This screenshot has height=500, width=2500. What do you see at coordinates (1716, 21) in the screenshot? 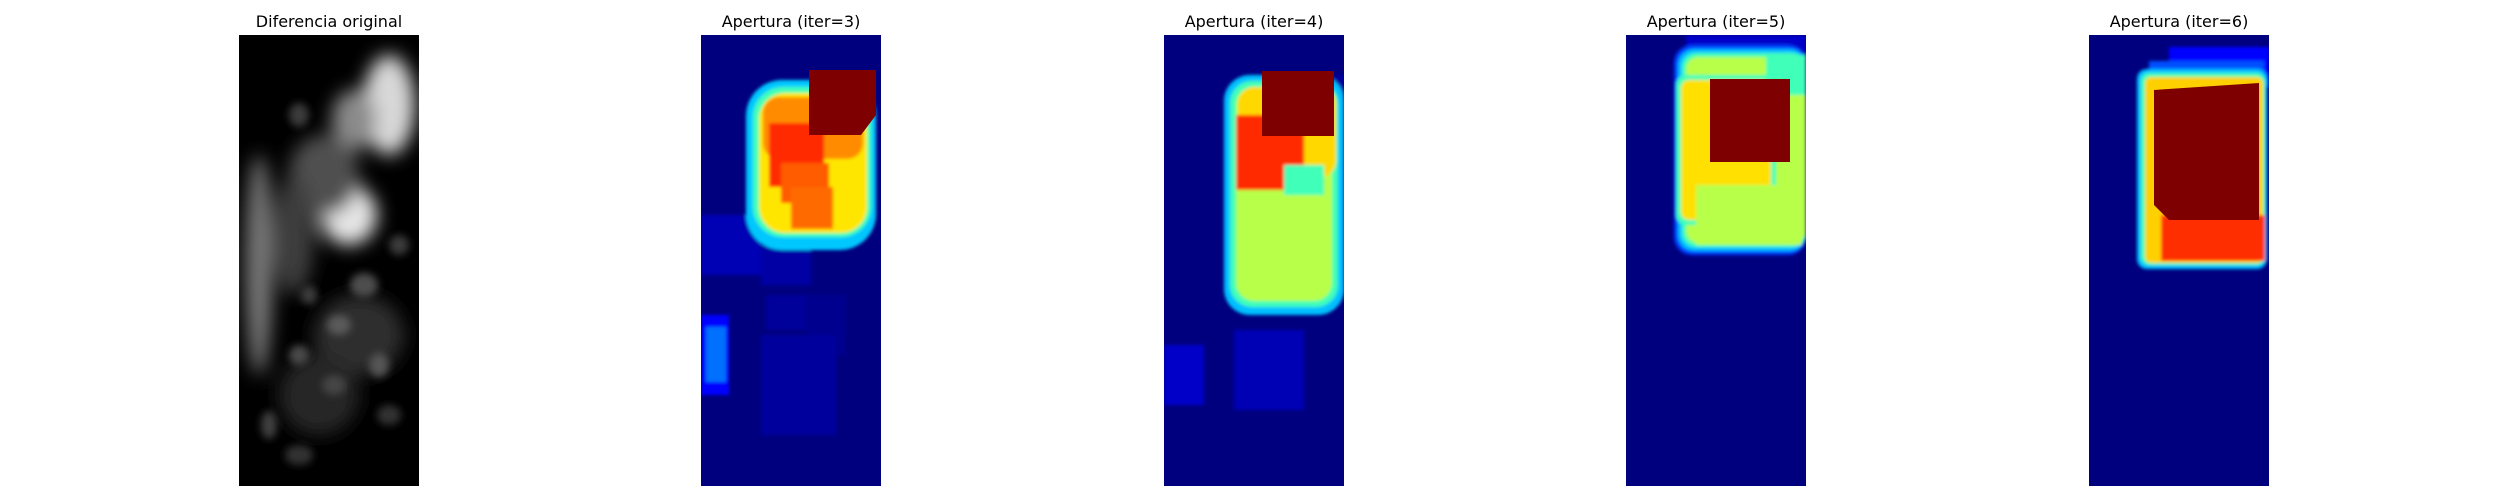
I see `panel-title-iter5: Apertura (iter=5)` at bounding box center [1716, 21].